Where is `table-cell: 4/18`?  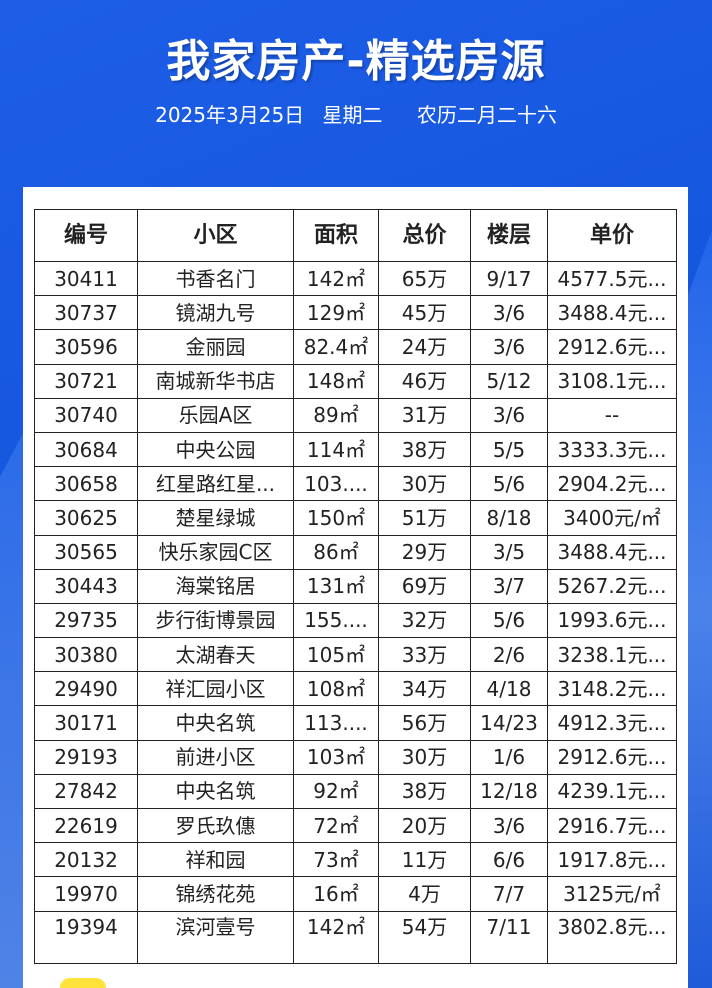 table-cell: 4/18 is located at coordinates (509, 689).